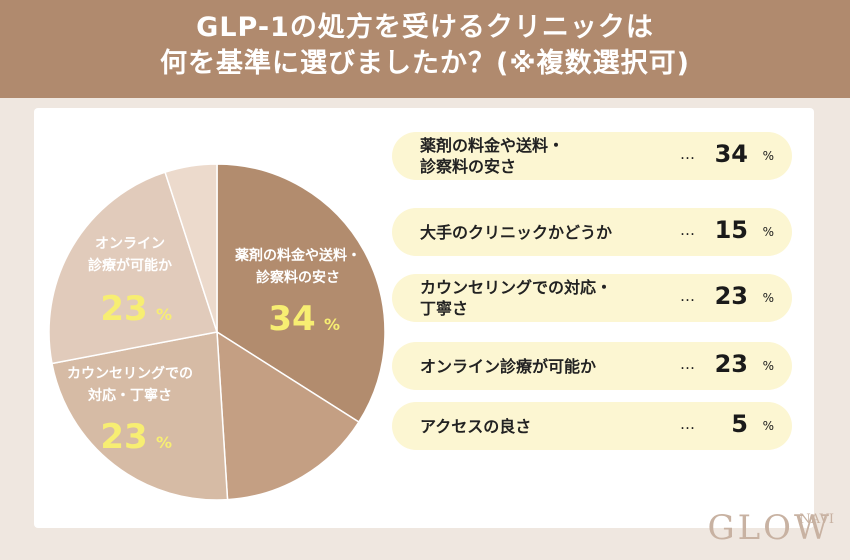  I want to click on pie-label-text: 対応・丁寧さ, so click(129, 395).